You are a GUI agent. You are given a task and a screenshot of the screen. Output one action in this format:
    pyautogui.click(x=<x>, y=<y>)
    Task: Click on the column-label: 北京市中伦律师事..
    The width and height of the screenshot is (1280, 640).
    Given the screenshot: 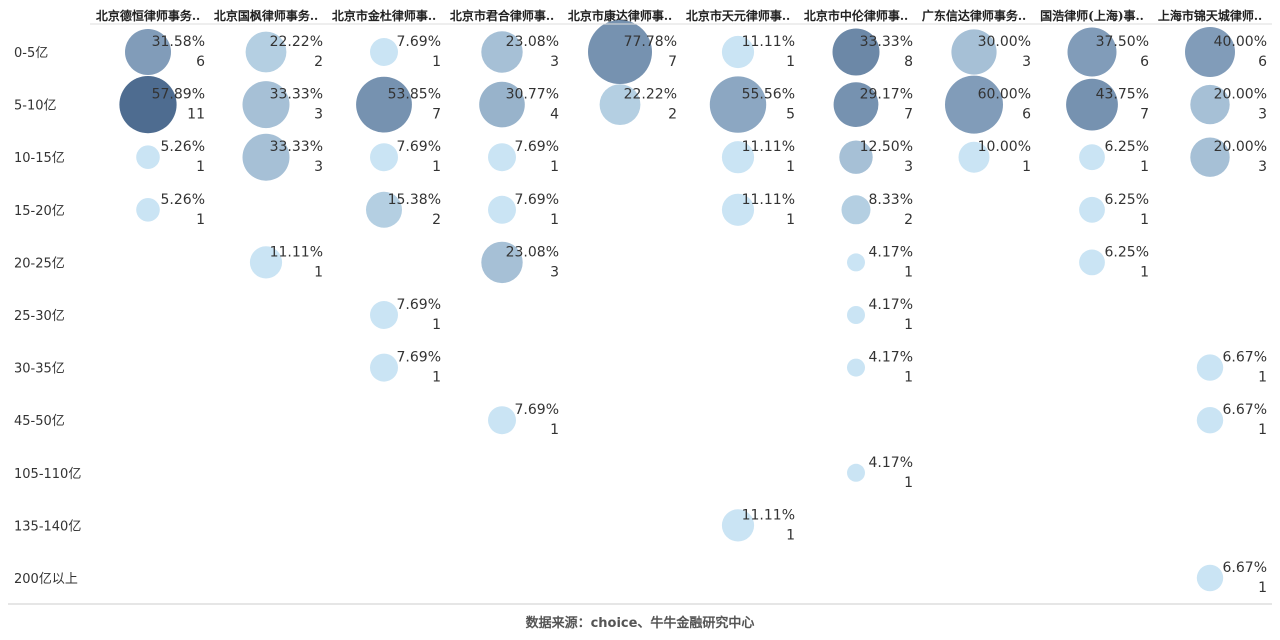 What is the action you would take?
    pyautogui.click(x=856, y=15)
    